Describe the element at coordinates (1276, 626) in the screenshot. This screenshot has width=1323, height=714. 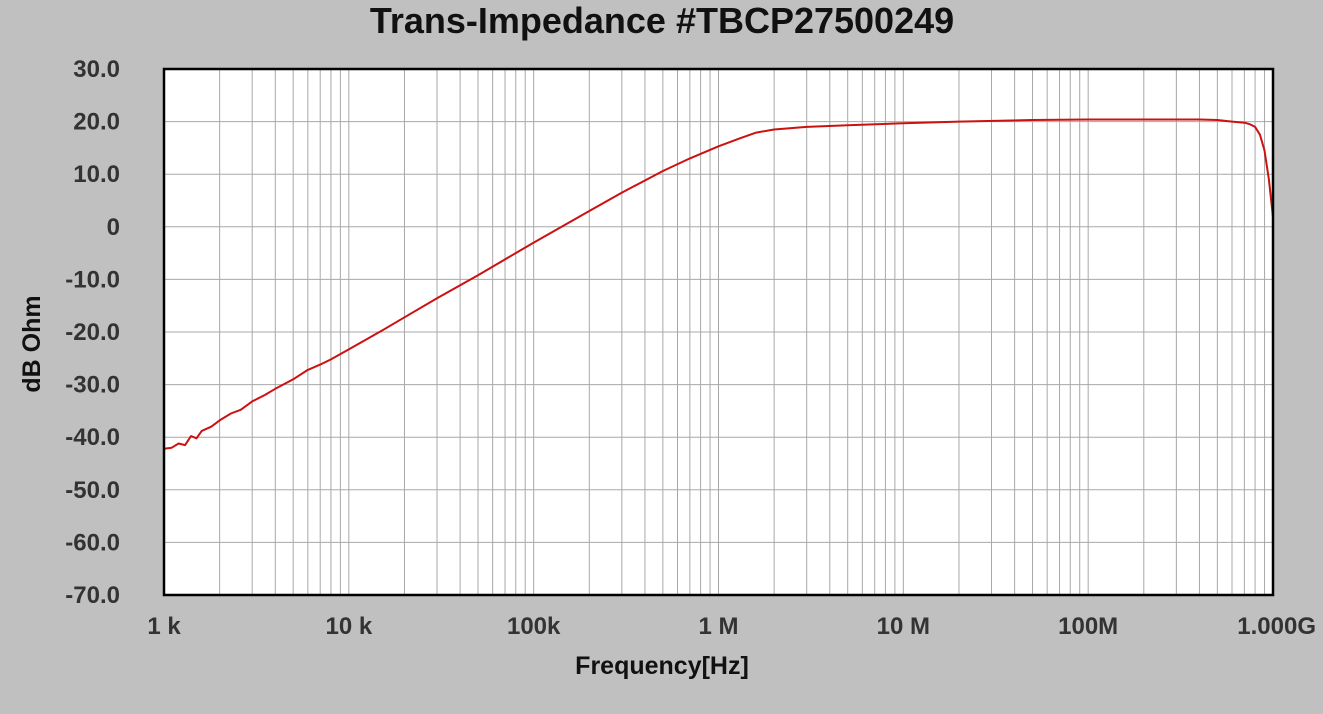
I see `x-tick-label: 1.000G` at that location.